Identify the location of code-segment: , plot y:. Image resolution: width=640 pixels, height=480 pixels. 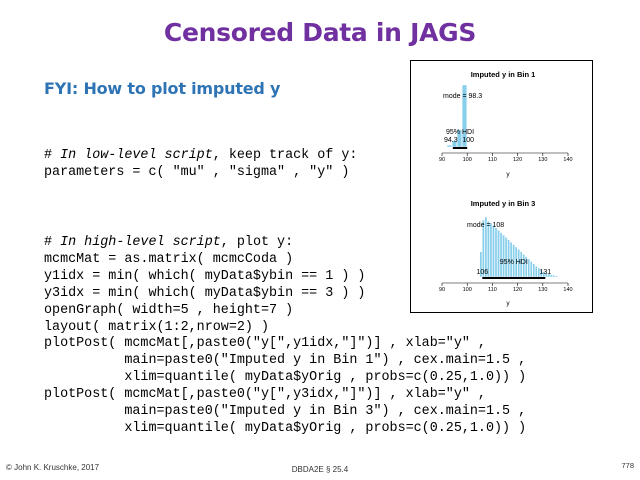
(257, 242).